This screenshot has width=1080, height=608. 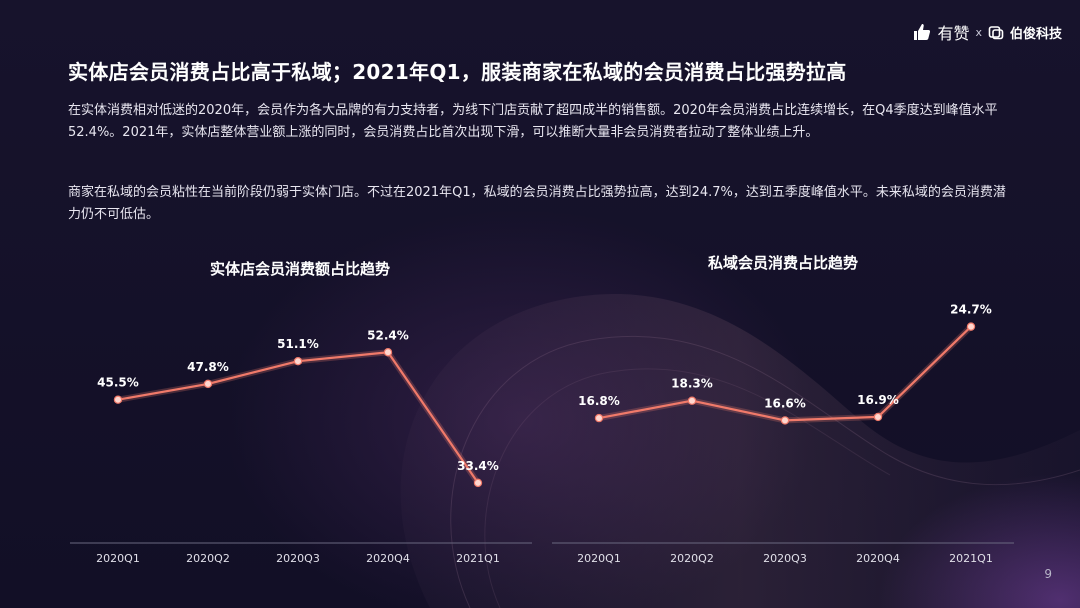 I want to click on data-label-store: 33.4%, so click(x=478, y=466).